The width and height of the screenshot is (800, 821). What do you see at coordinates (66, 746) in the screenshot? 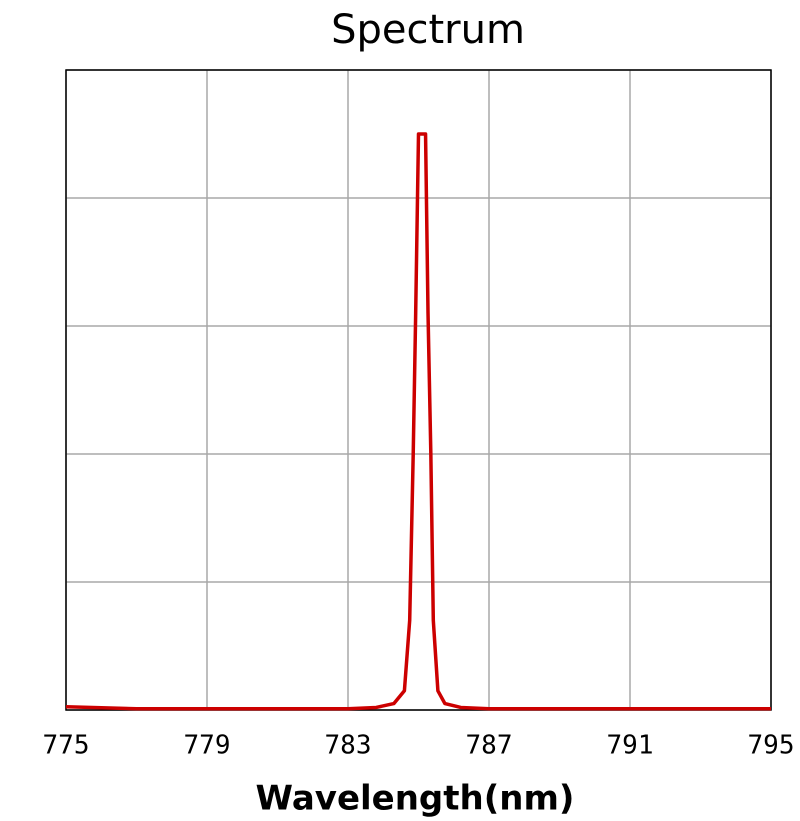
I see `x-tick-label: 775` at bounding box center [66, 746].